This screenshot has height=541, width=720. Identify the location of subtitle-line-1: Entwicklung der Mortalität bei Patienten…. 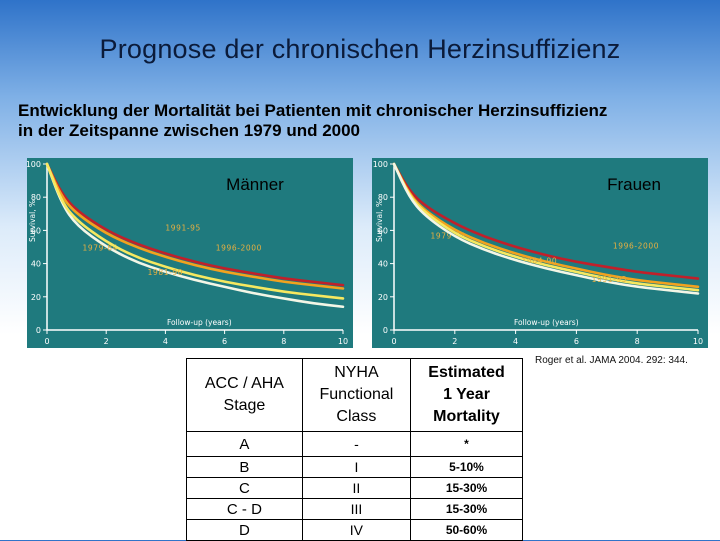
(313, 110).